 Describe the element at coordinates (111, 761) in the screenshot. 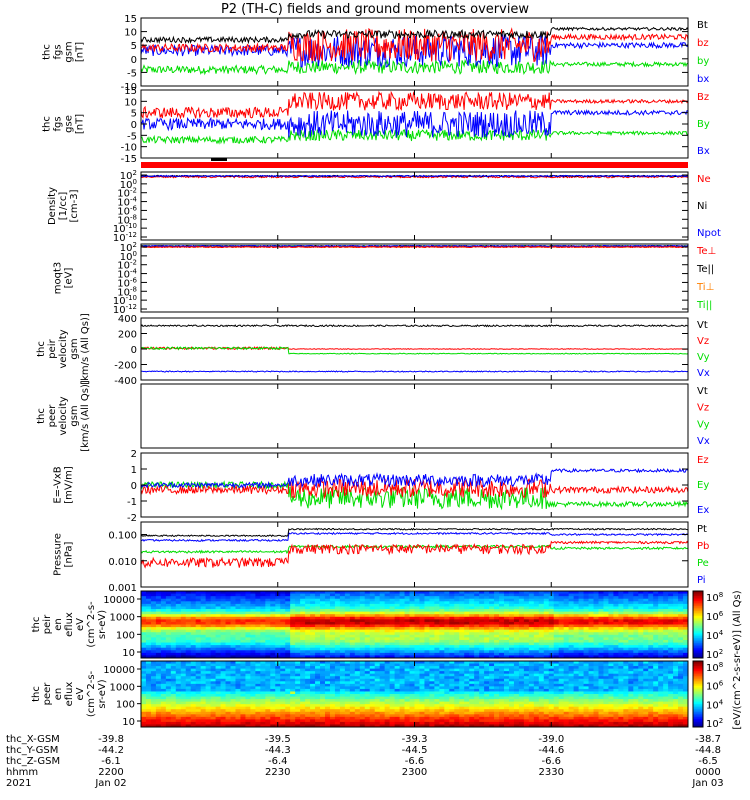

I see `ephemeris-z: -6.1` at that location.